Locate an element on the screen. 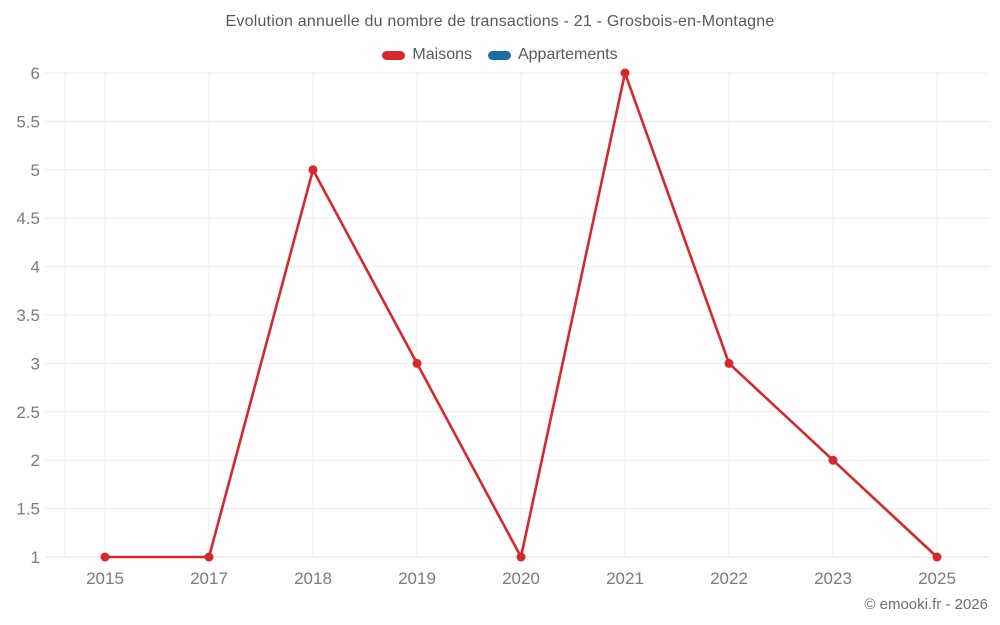 The width and height of the screenshot is (1000, 625). copyright: © emooki.fr - 2026 is located at coordinates (926, 604).